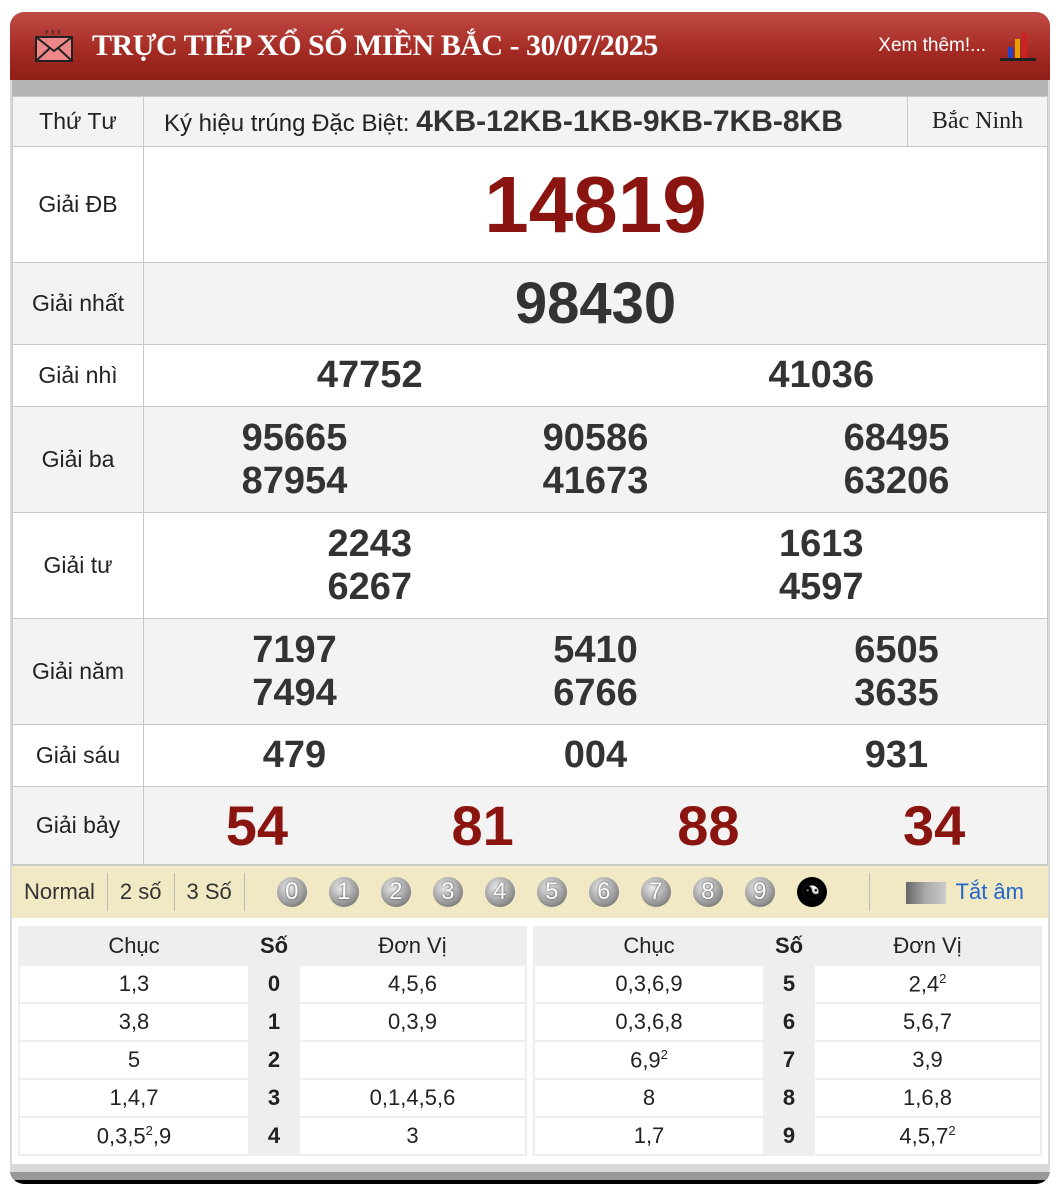  What do you see at coordinates (530, 565) in the screenshot?
I see `prize-fourth-row: Giải tư 2243 1613 6267 4597` at bounding box center [530, 565].